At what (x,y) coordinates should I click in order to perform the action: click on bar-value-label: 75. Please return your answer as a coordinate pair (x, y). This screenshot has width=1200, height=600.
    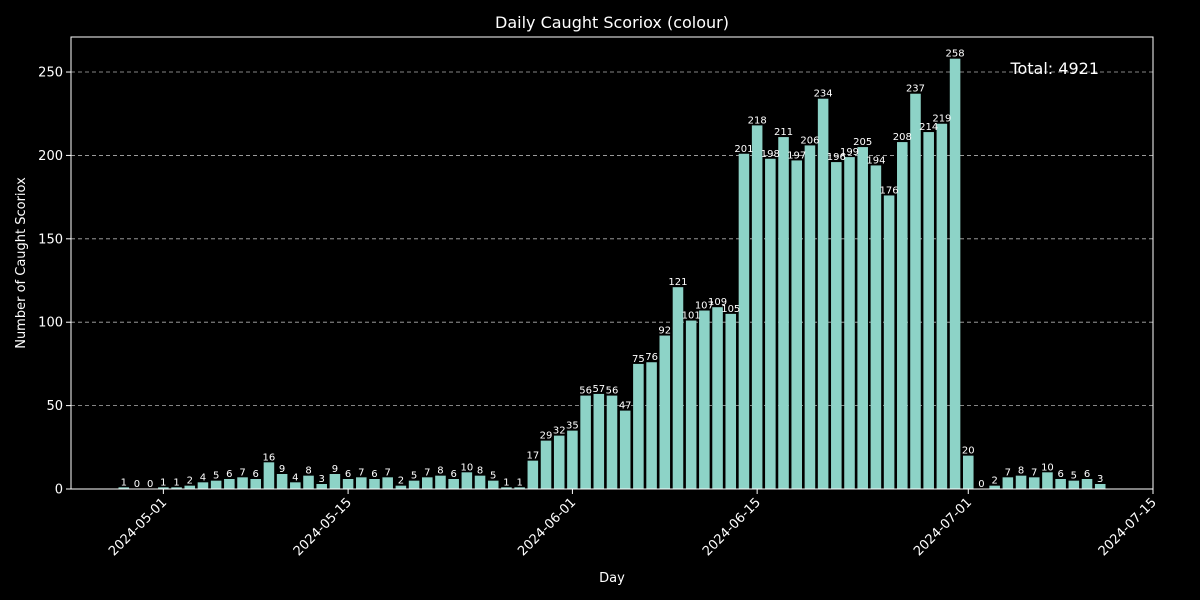
    Looking at the image, I should click on (638, 359).